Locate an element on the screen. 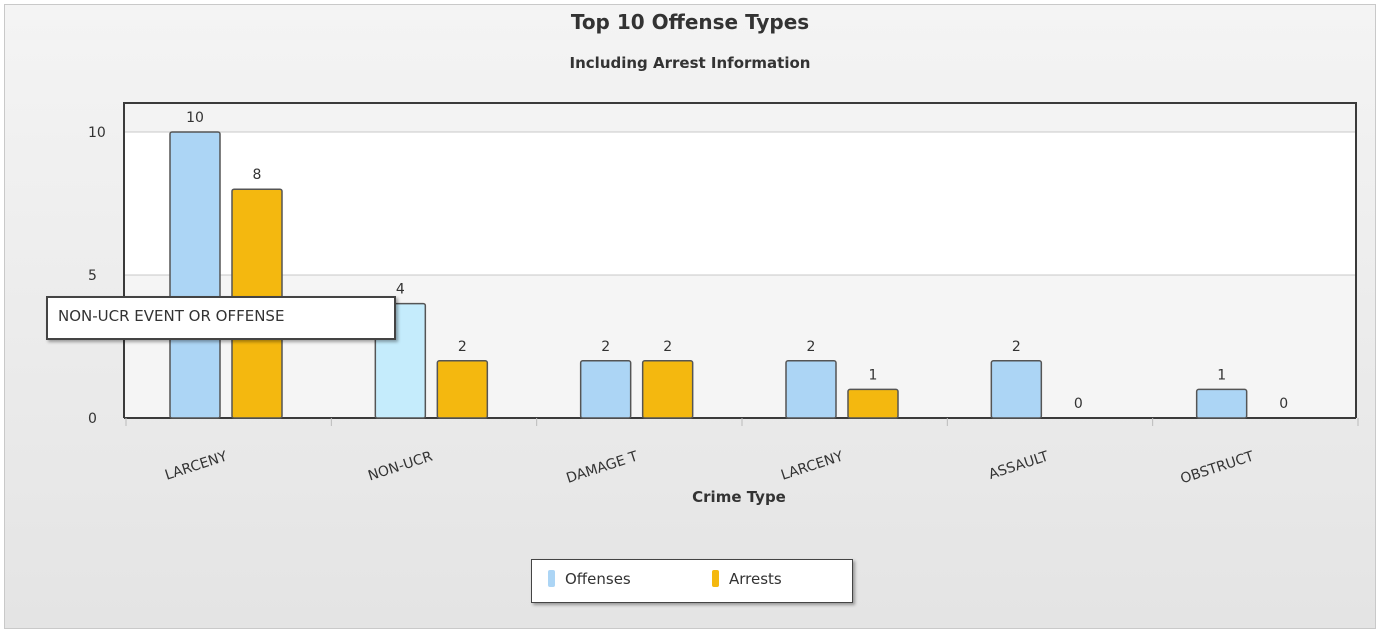  bar-tooltip: NON-UCR EVENT OR OFFENSE is located at coordinates (221, 318).